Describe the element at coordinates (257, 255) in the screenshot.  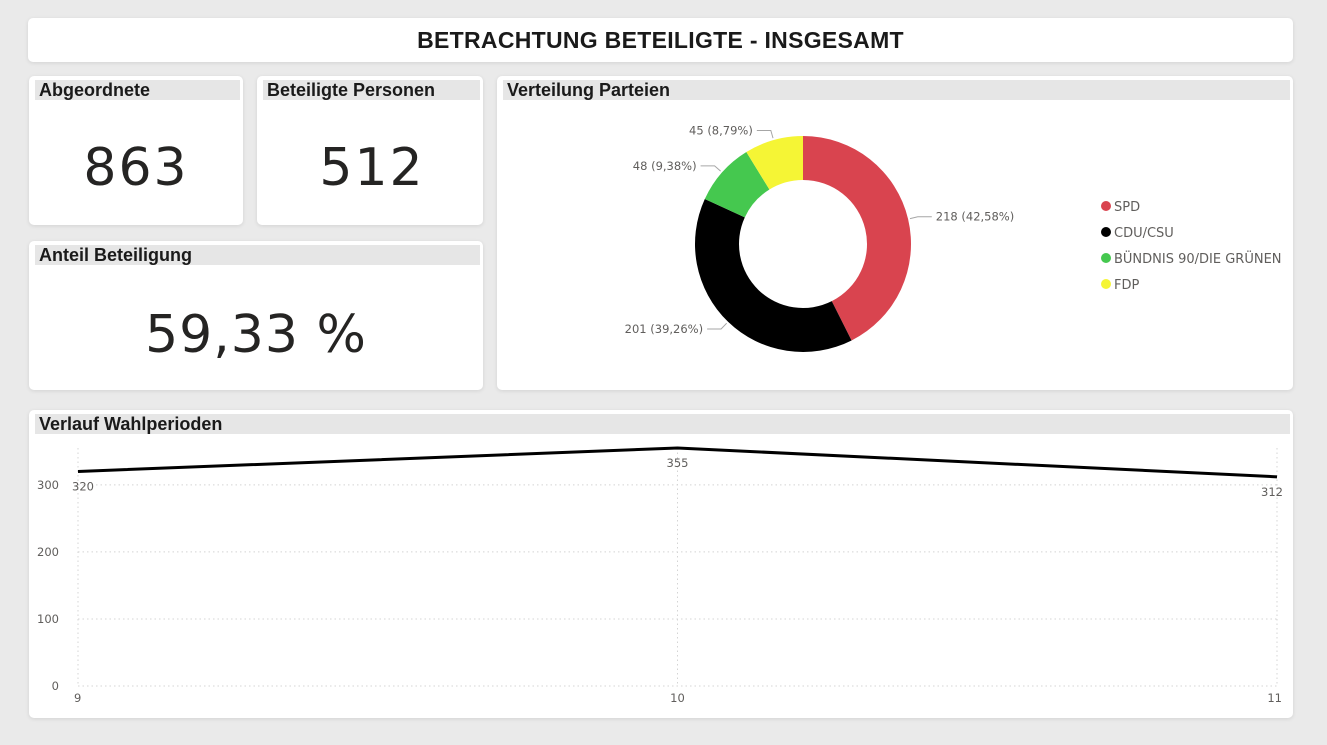
I see `kpi-title-anteil-beteiligung: Anteil Beteiligung` at that location.